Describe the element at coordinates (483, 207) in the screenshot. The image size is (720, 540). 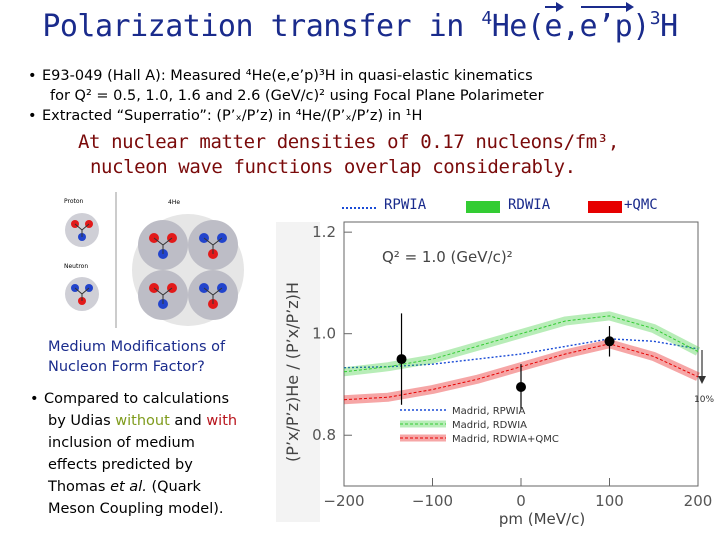
I see `legend-rdwia-swatch` at that location.